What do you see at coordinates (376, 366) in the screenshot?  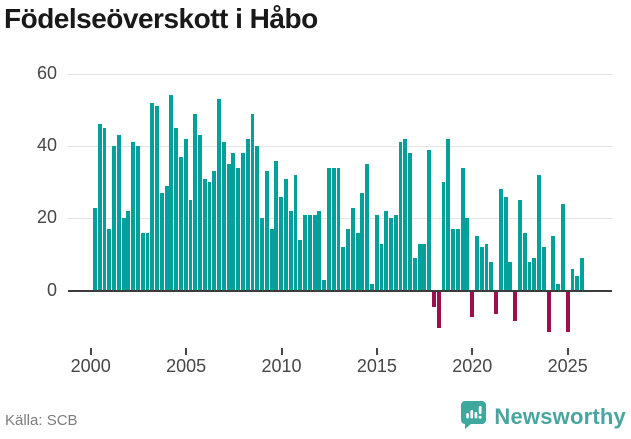 I see `x-tick-label: 2015` at bounding box center [376, 366].